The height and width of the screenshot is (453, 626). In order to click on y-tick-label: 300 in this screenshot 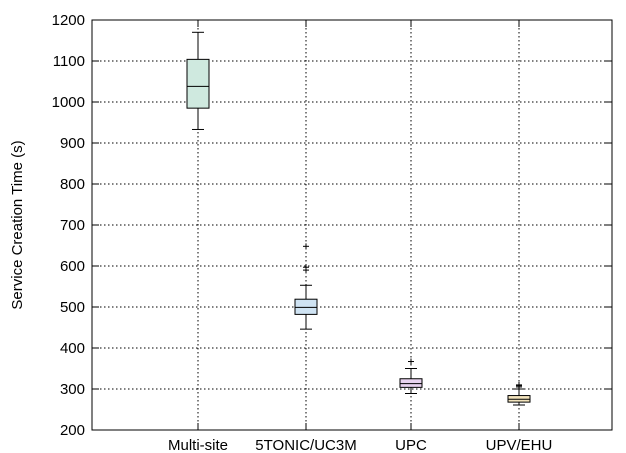, I will do `click(72, 389)`.